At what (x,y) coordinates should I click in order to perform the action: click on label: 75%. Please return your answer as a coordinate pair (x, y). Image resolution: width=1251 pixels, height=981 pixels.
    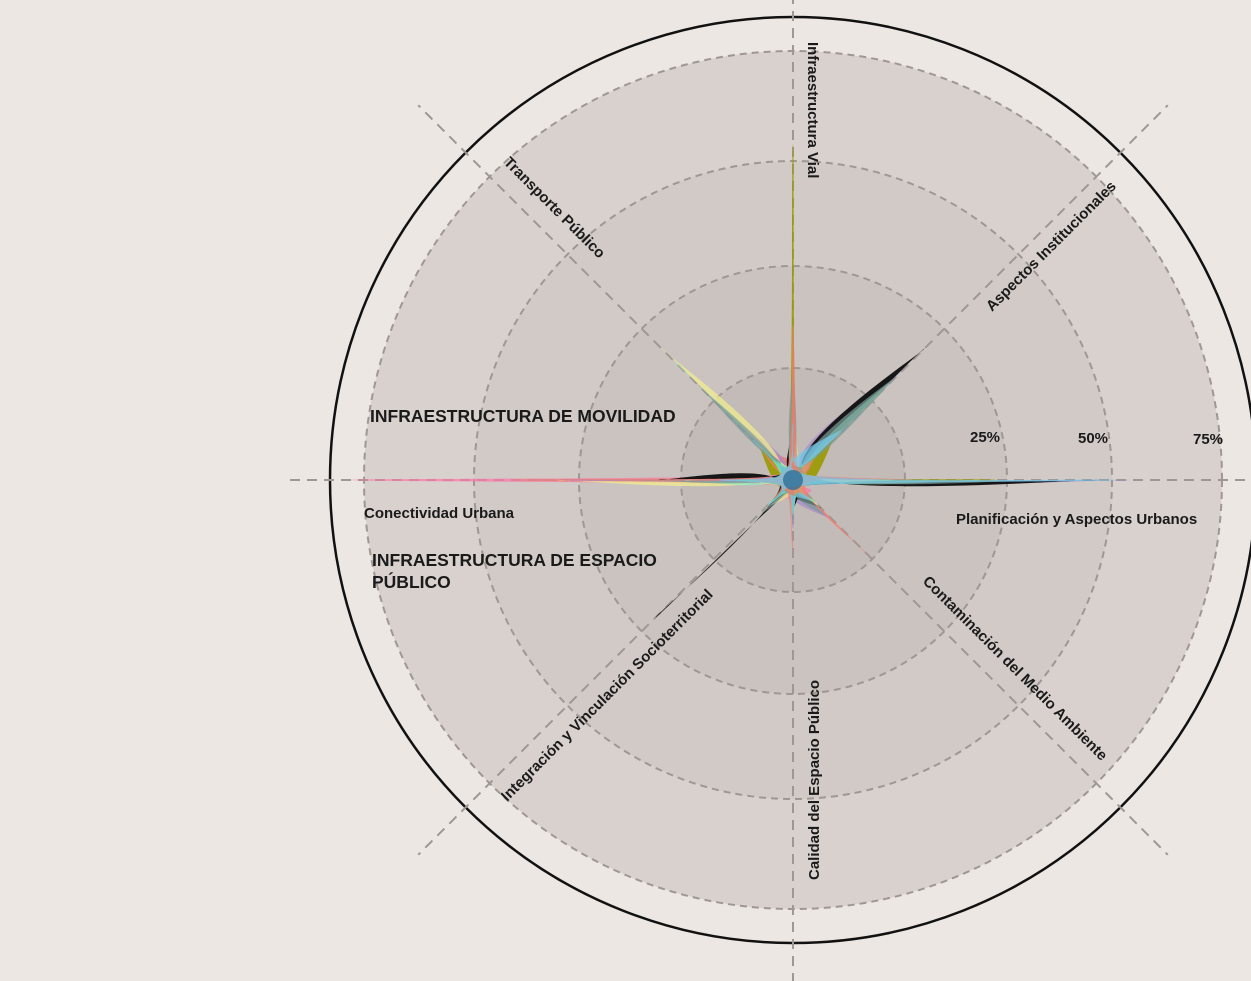
    Looking at the image, I should click on (1208, 439).